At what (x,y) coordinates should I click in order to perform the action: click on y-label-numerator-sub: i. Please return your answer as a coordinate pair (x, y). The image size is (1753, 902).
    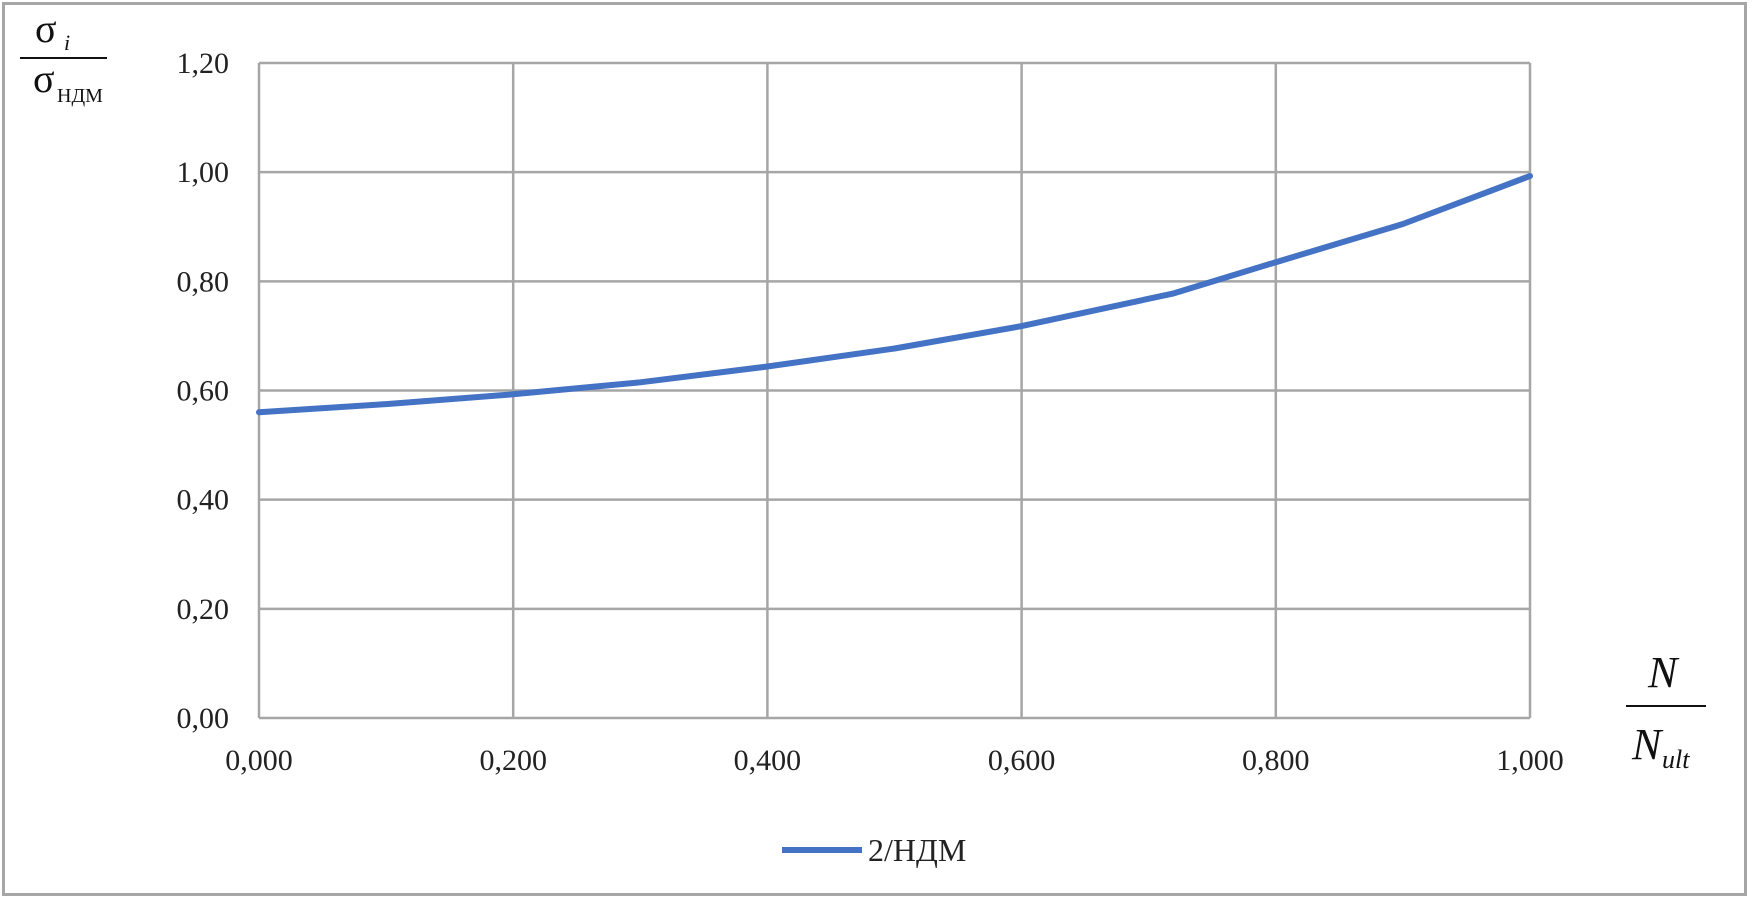
    Looking at the image, I should click on (67, 42).